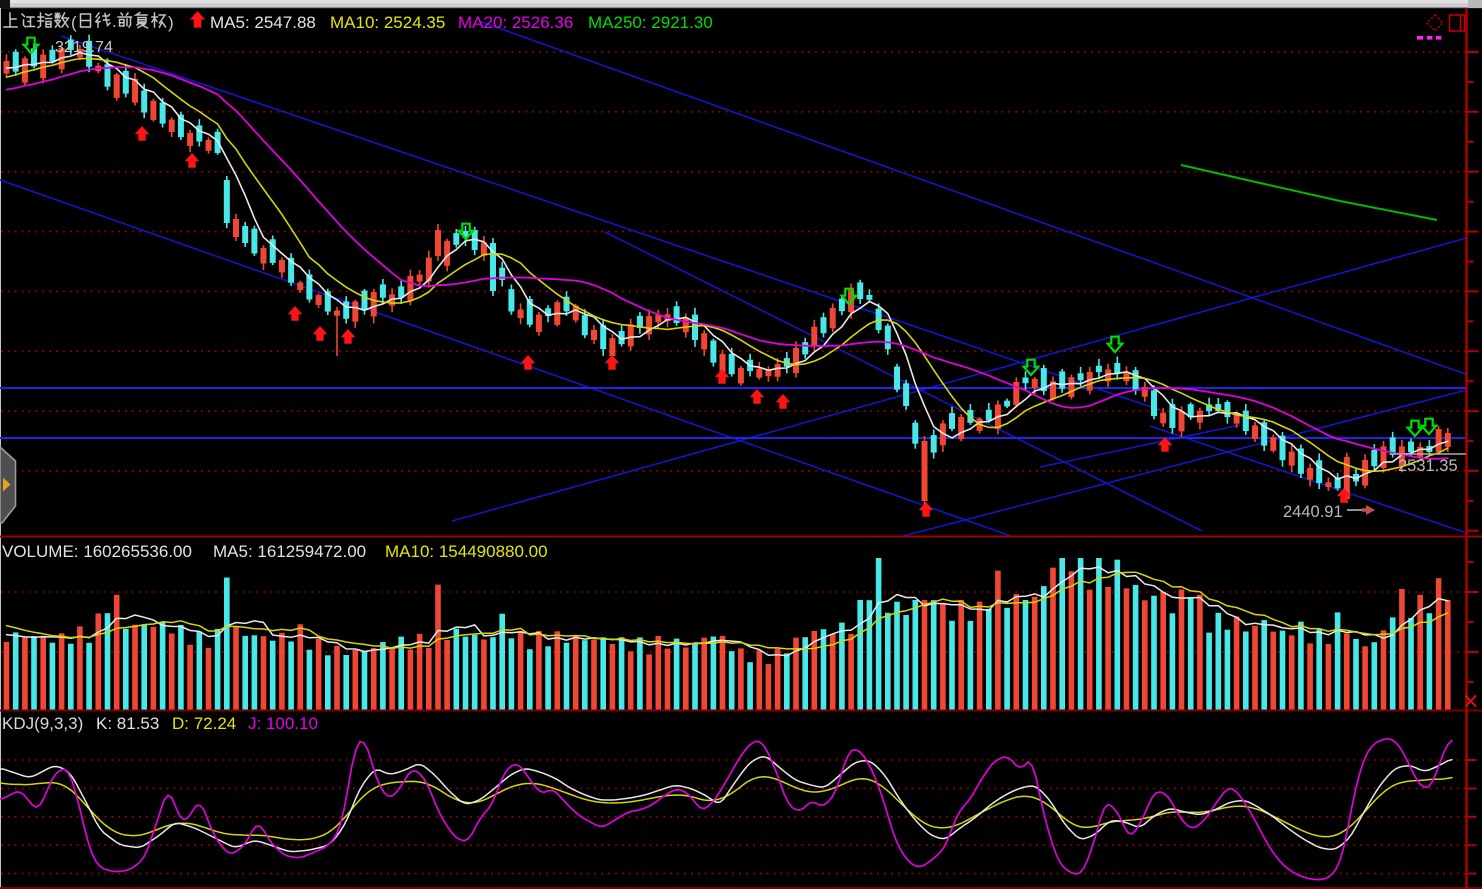  What do you see at coordinates (466, 551) in the screenshot?
I see `svg-text: MA10: 154490880.00` at bounding box center [466, 551].